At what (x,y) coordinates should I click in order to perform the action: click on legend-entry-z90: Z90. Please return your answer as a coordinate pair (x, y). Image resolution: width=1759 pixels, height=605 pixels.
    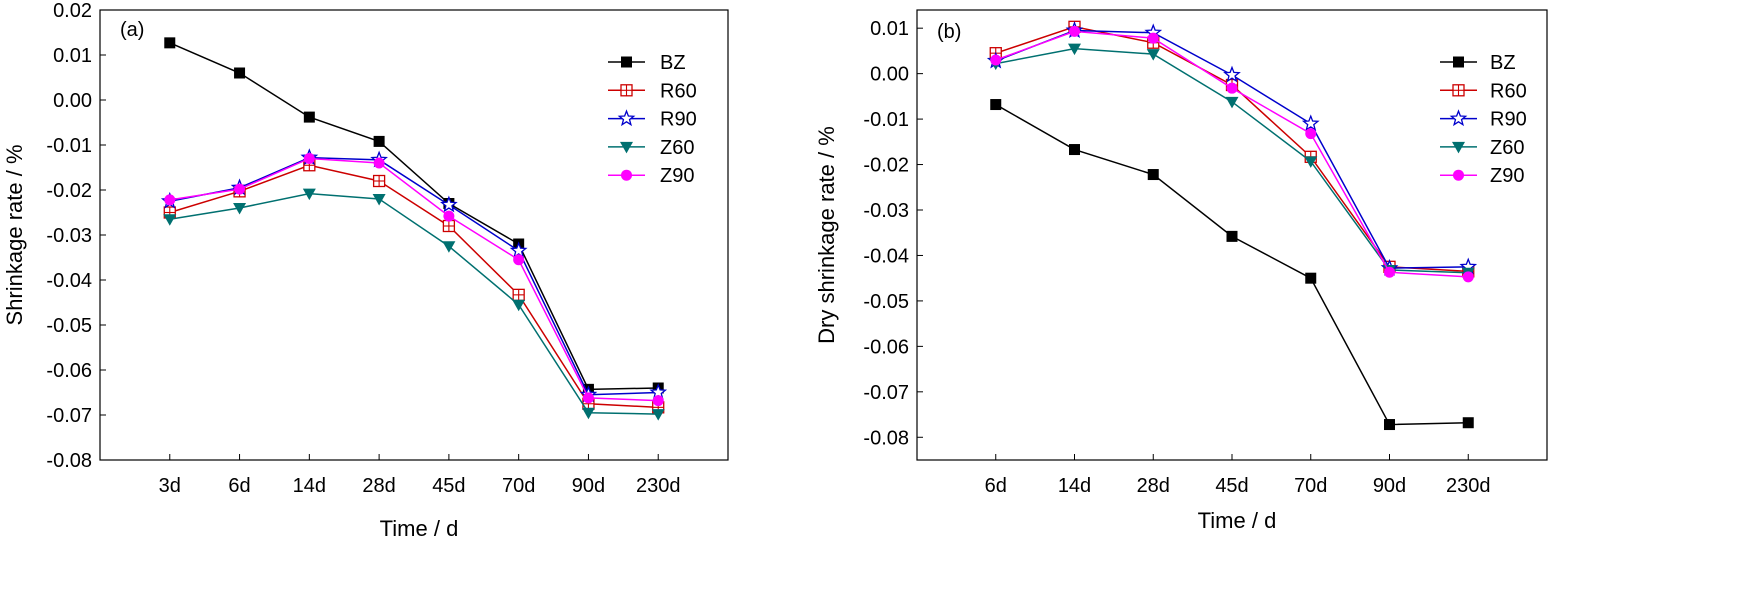
    Looking at the image, I should click on (1482, 176).